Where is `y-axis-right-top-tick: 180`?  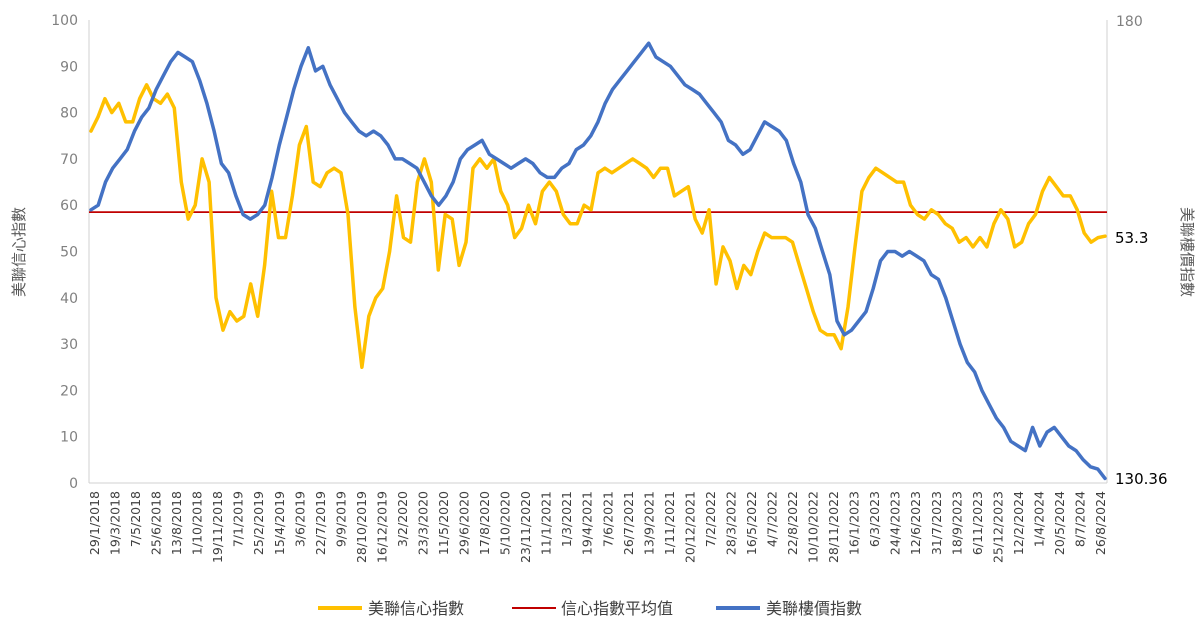
y-axis-right-top-tick: 180 is located at coordinates (1129, 22).